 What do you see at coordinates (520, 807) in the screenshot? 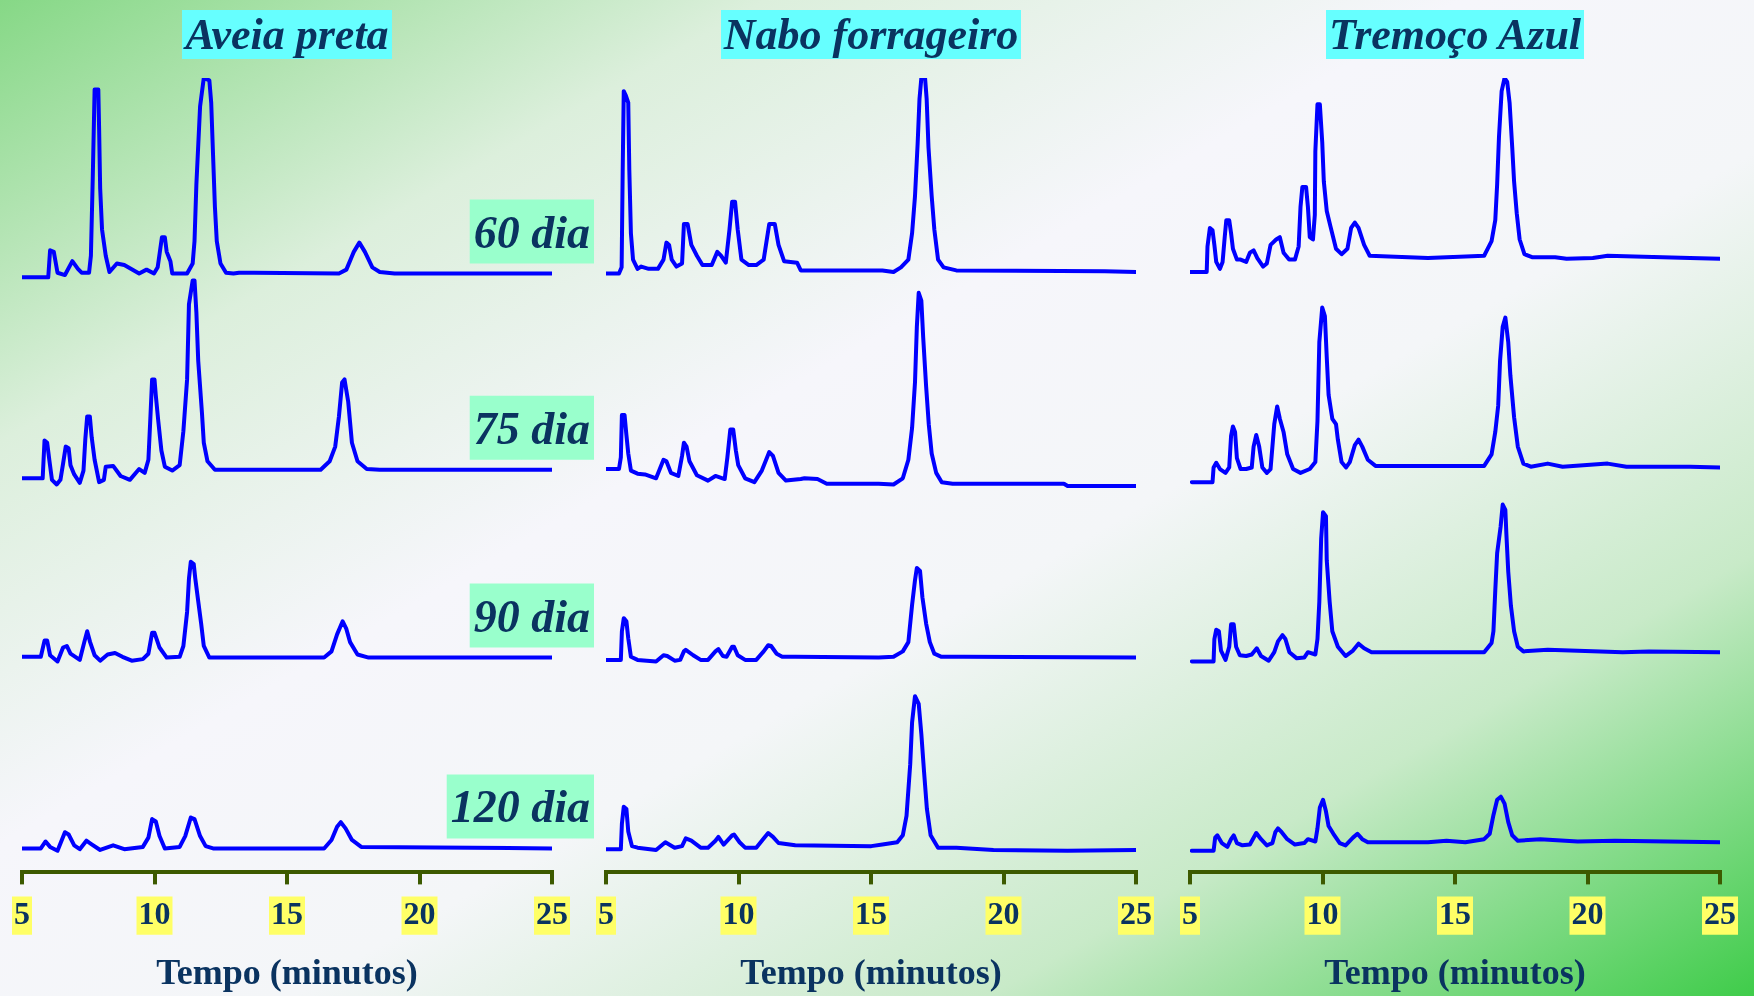
I see `series-label: 120 dia` at bounding box center [520, 807].